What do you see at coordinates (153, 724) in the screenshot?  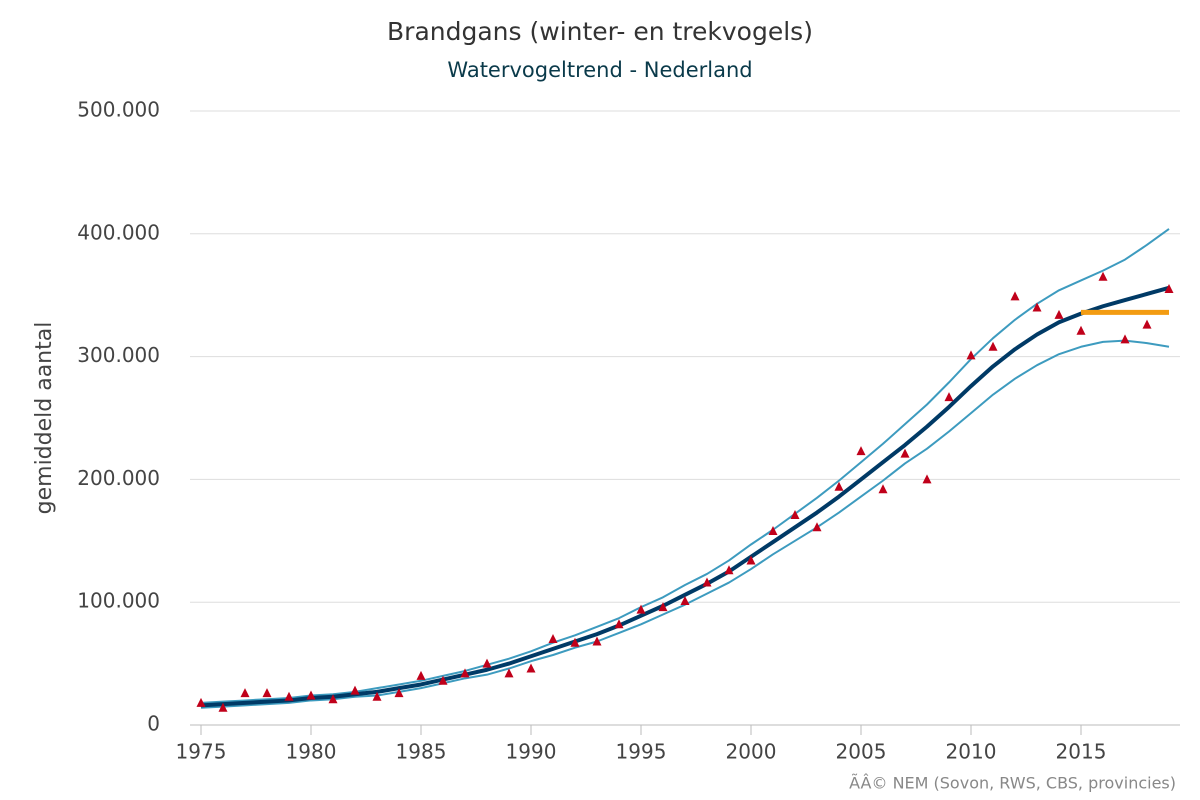 I see `y-tick-label: 0` at bounding box center [153, 724].